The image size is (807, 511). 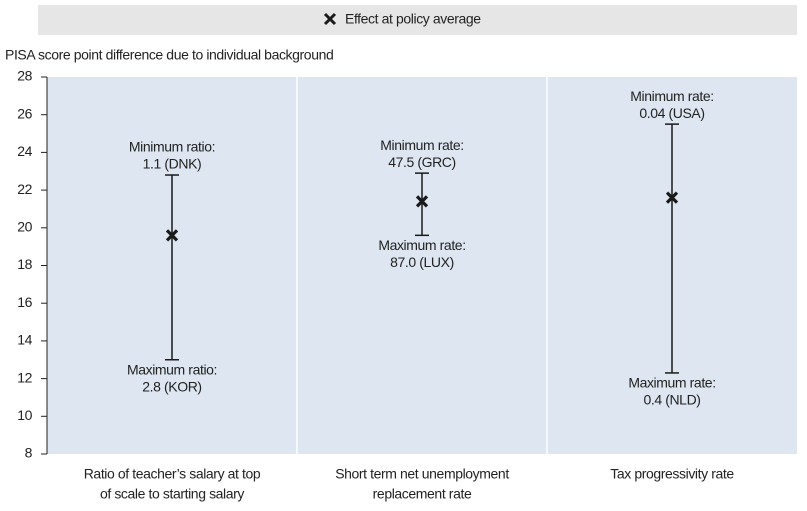 I want to click on y-tick-label: 14, so click(x=24, y=340).